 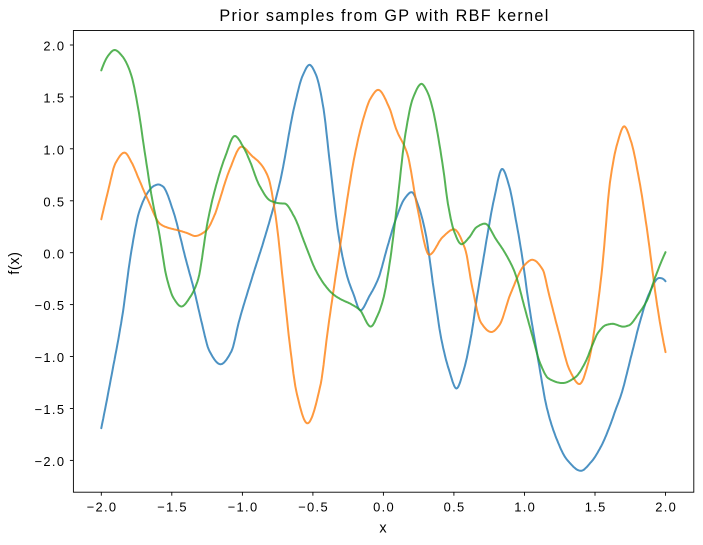 What do you see at coordinates (384, 16) in the screenshot?
I see `svg-text:Prior samples from GP with RBF: Prior samples from GP with RBF kernel` at bounding box center [384, 16].